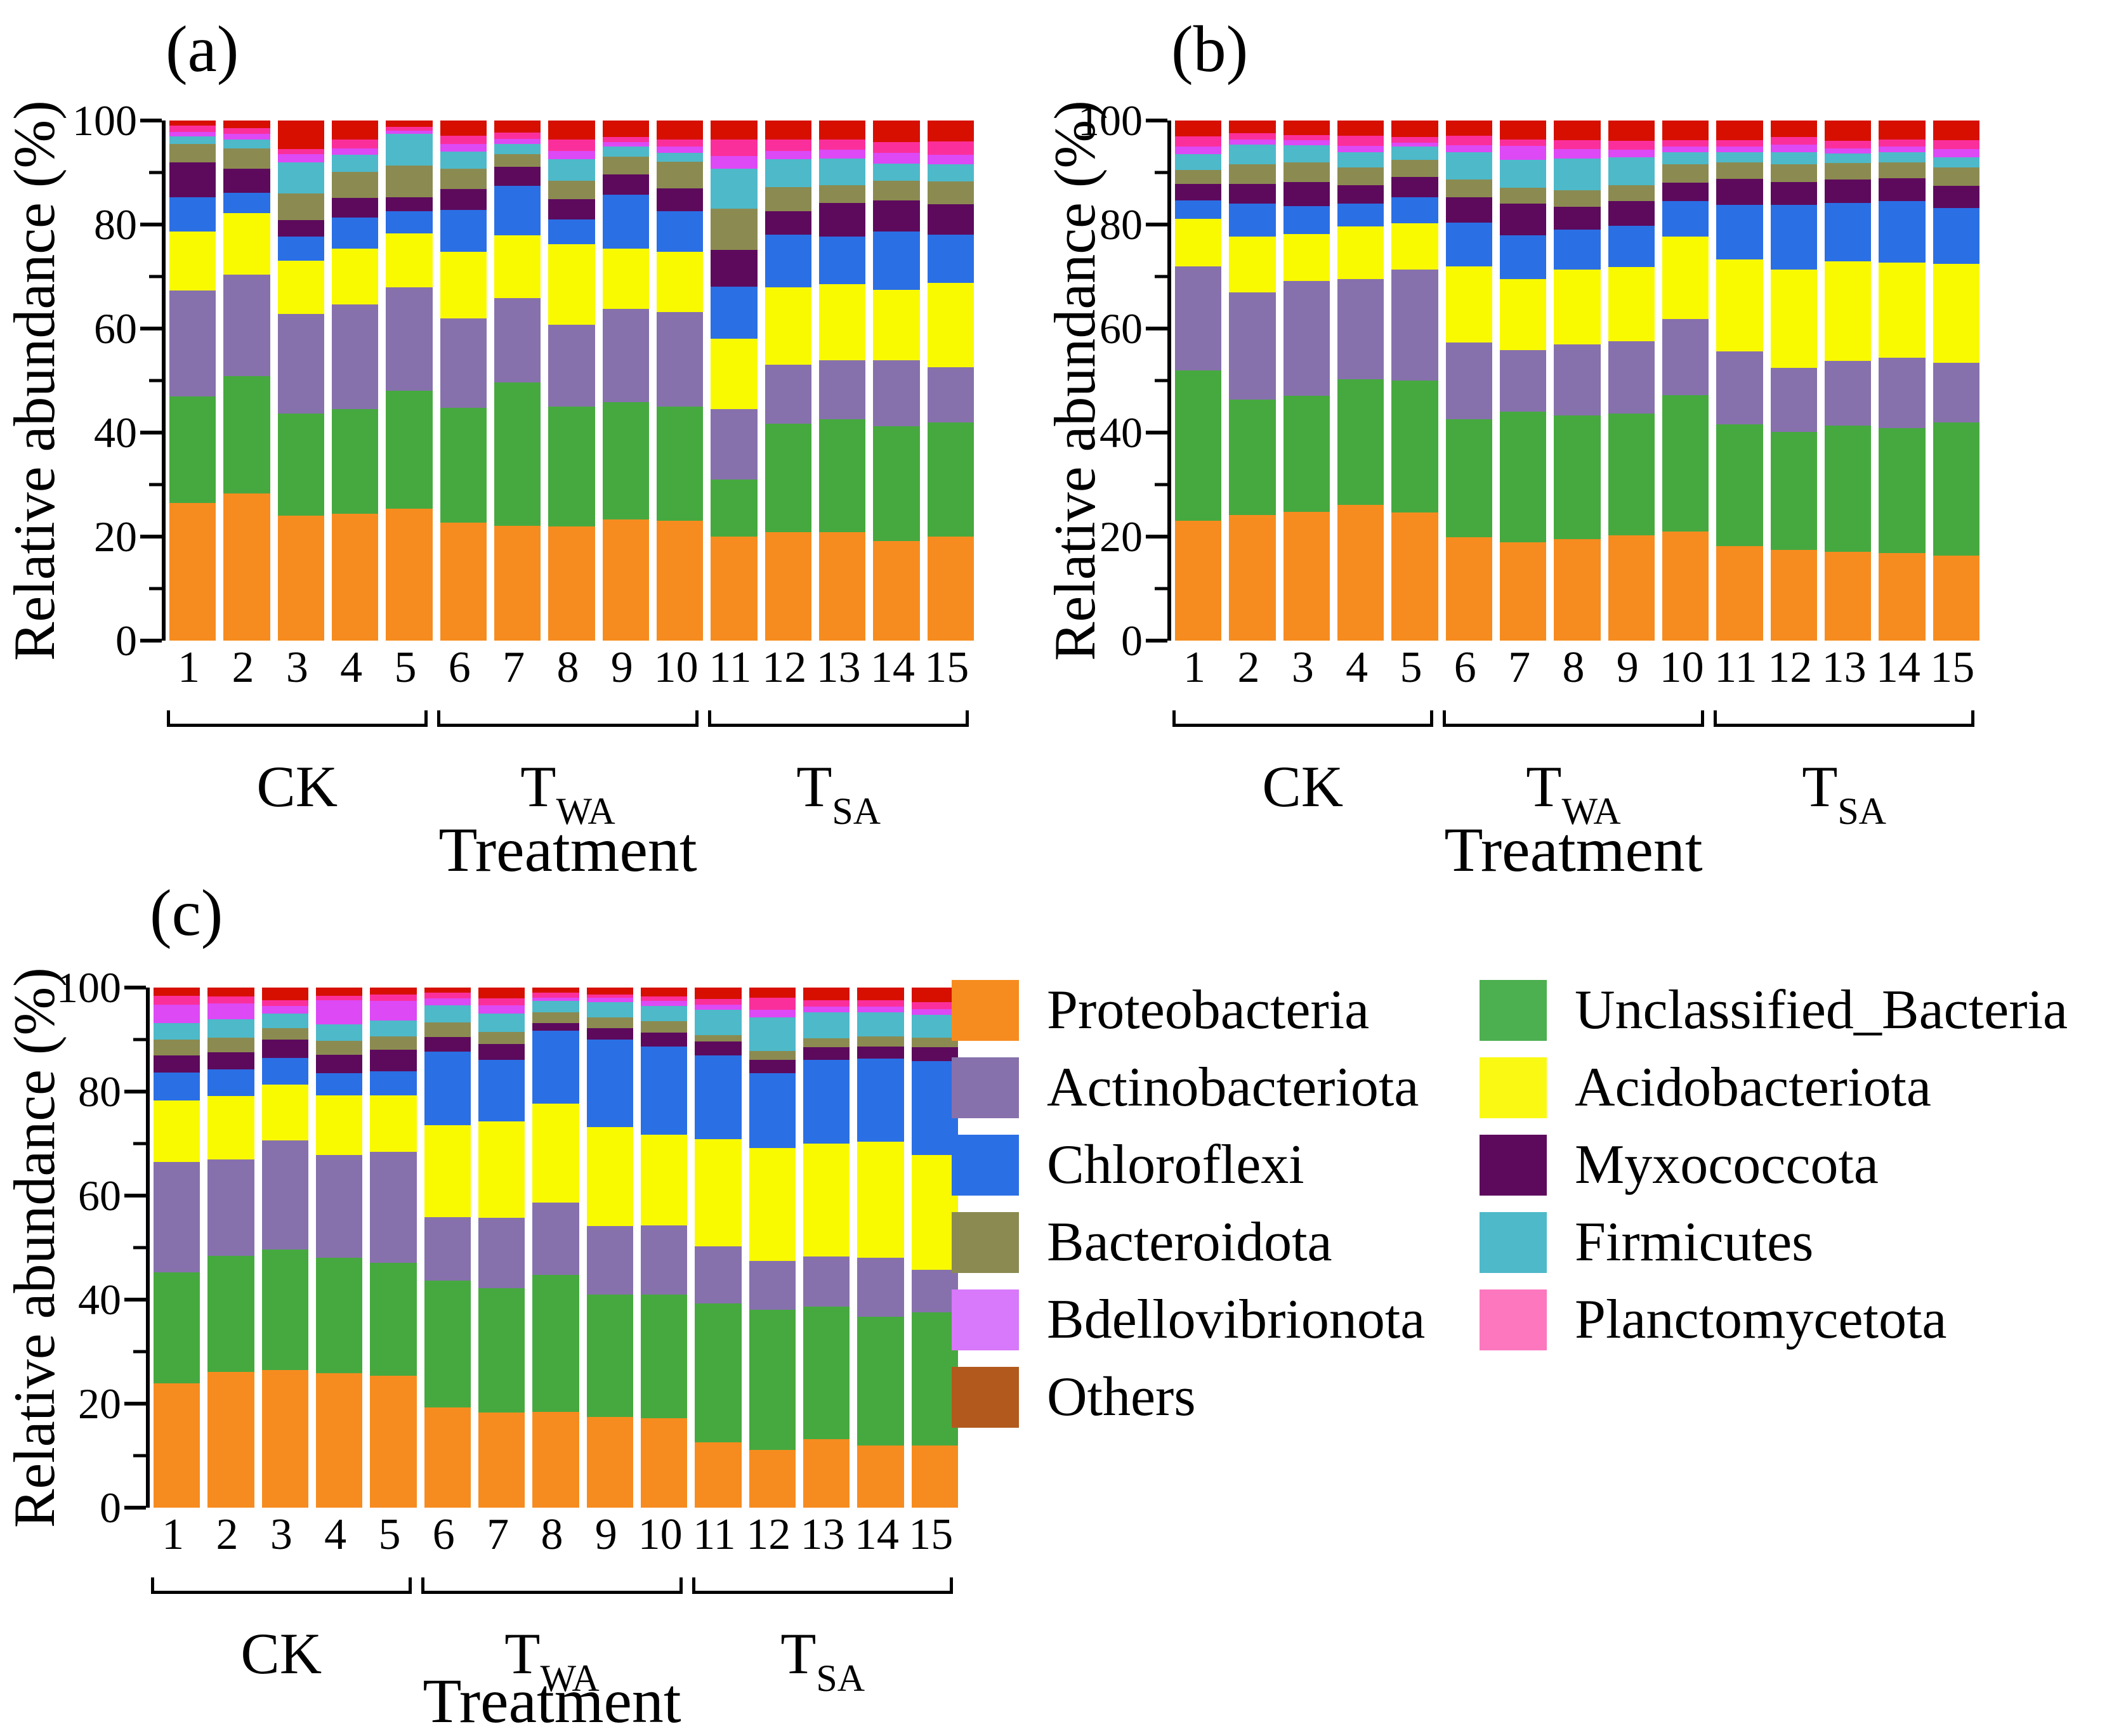  I want to click on group-label-T_WA: TWA, so click(551, 1660).